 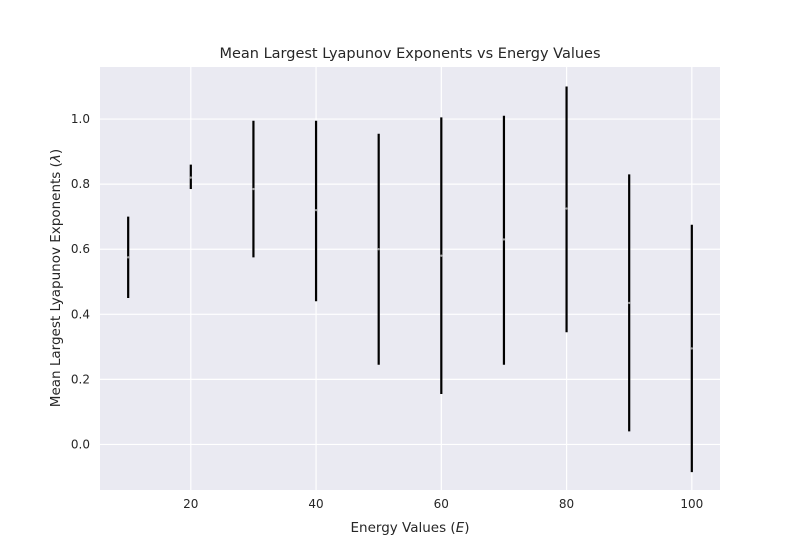 What do you see at coordinates (56, 158) in the screenshot?
I see `y-axis-label-symbol: λ` at bounding box center [56, 158].